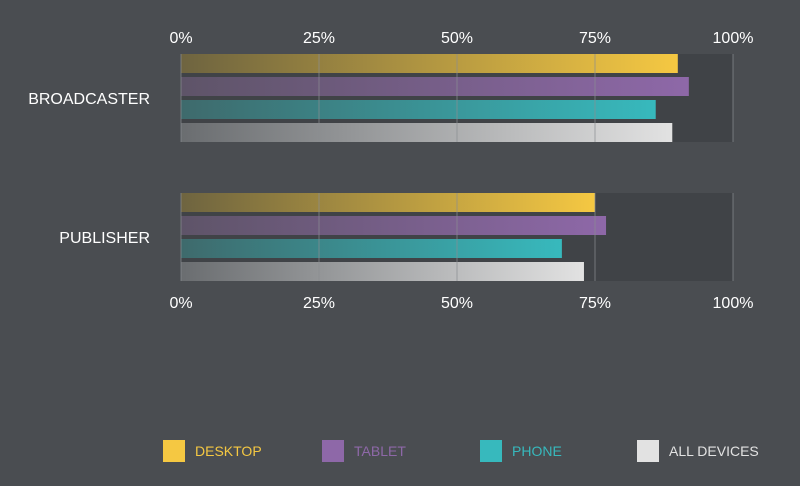 Image resolution: width=800 pixels, height=486 pixels. Describe the element at coordinates (733, 38) in the screenshot. I see `x-tick-label-top: 100%` at that location.